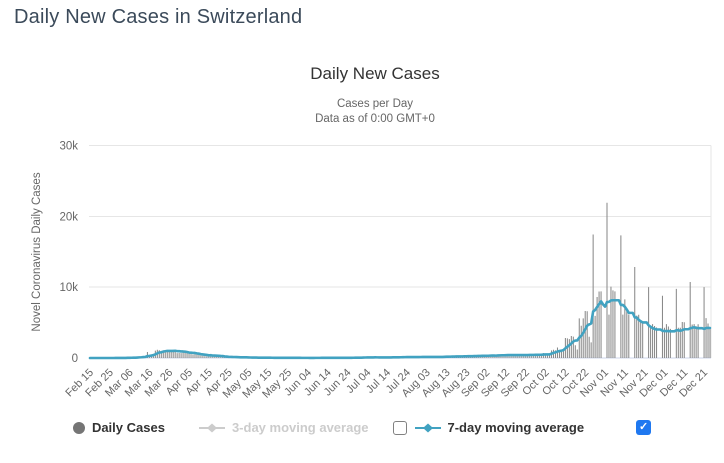  What do you see at coordinates (68, 147) in the screenshot?
I see `svg-text: 30k` at bounding box center [68, 147].